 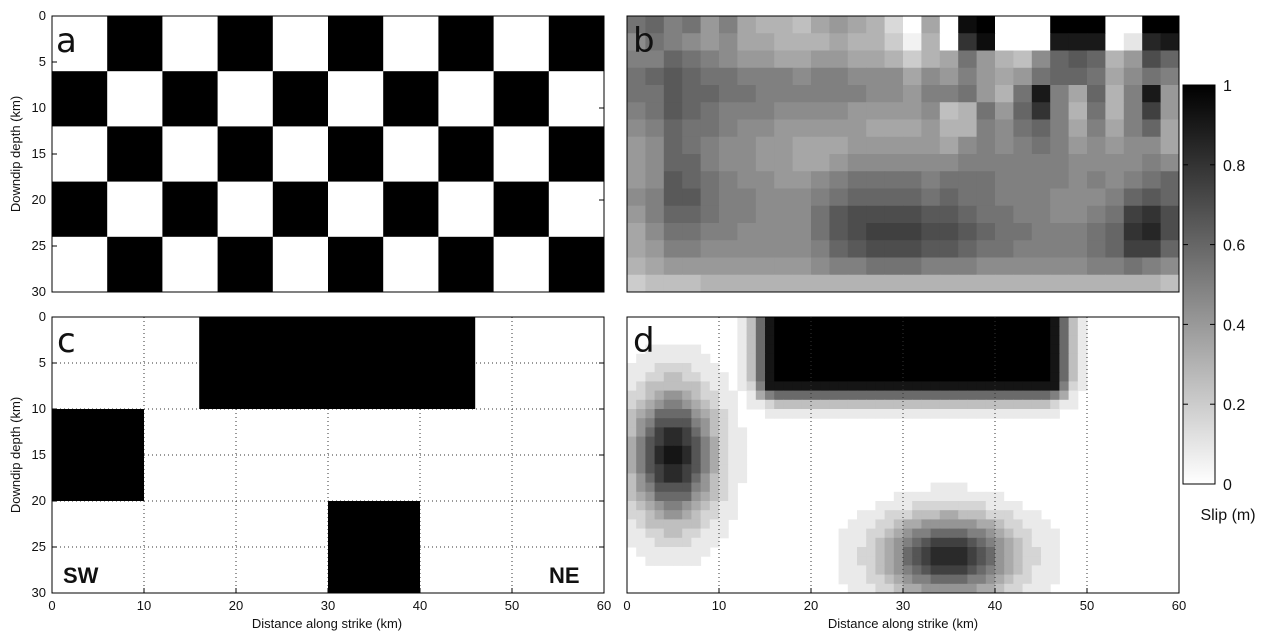 What do you see at coordinates (15, 455) in the screenshot?
I see `panel-c-y-axis-label: Downdip depth (km)` at bounding box center [15, 455].